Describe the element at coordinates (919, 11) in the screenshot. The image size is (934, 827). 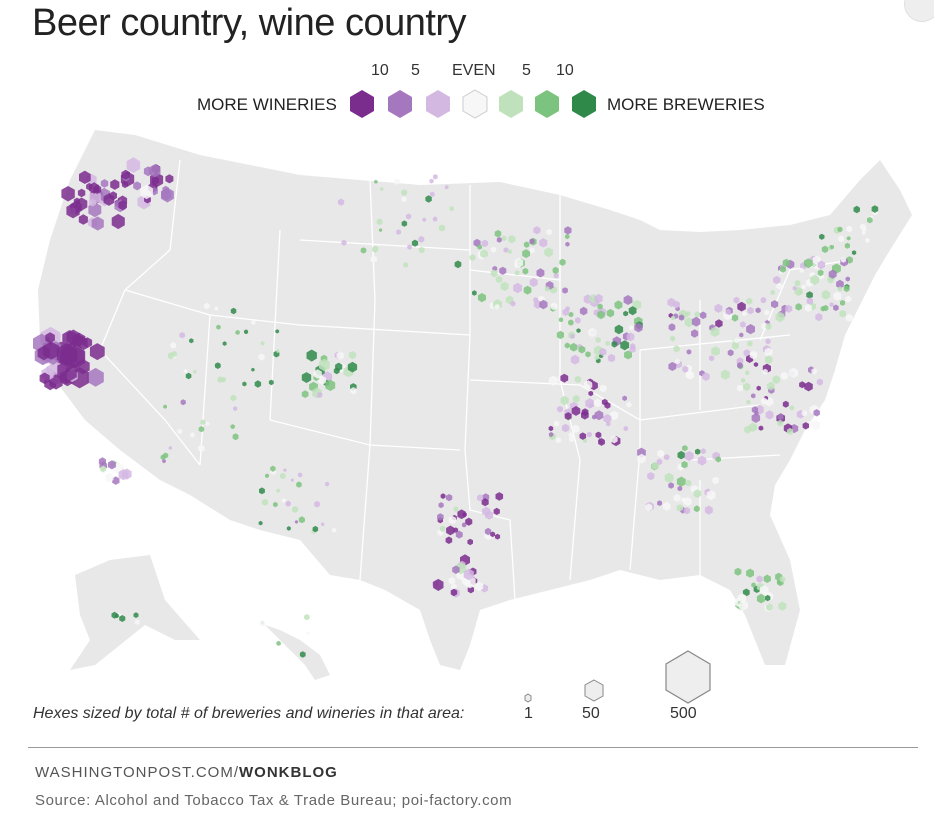
I see `corner-button` at that location.